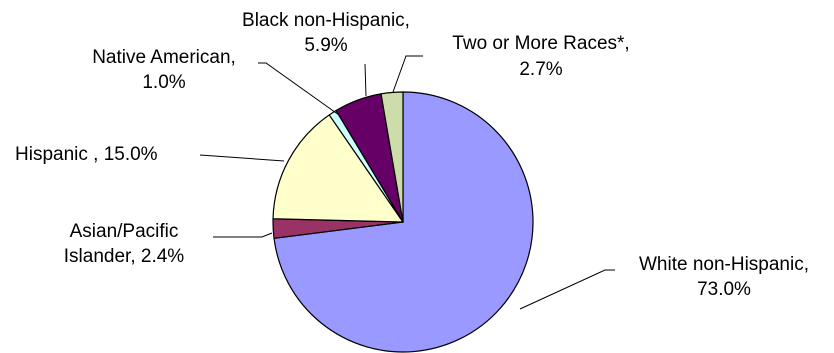 This screenshot has height=353, width=834. I want to click on label-black-value: 5.9%, so click(325, 45).